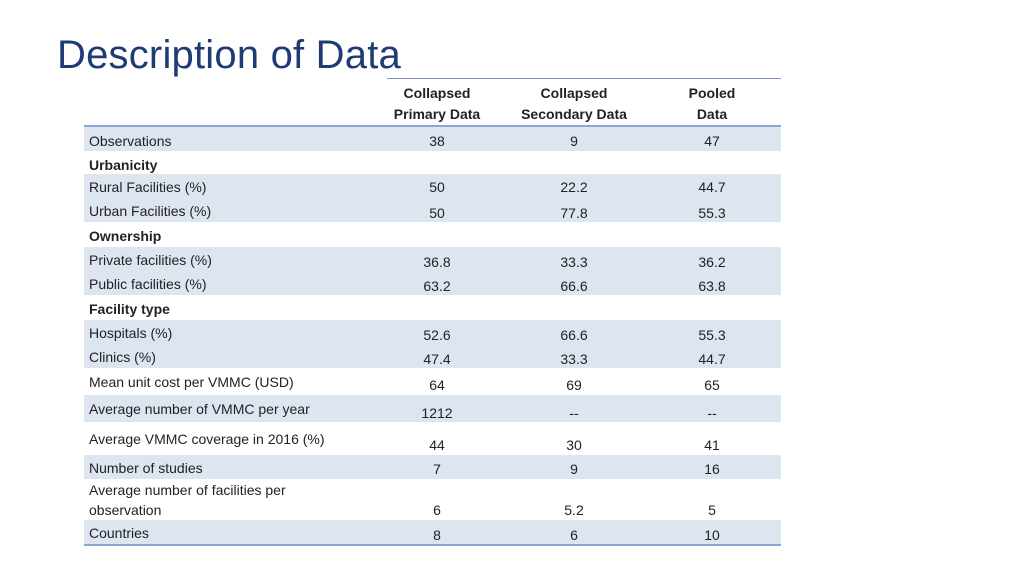  What do you see at coordinates (437, 286) in the screenshot?
I see `cell-value: 63.2` at bounding box center [437, 286].